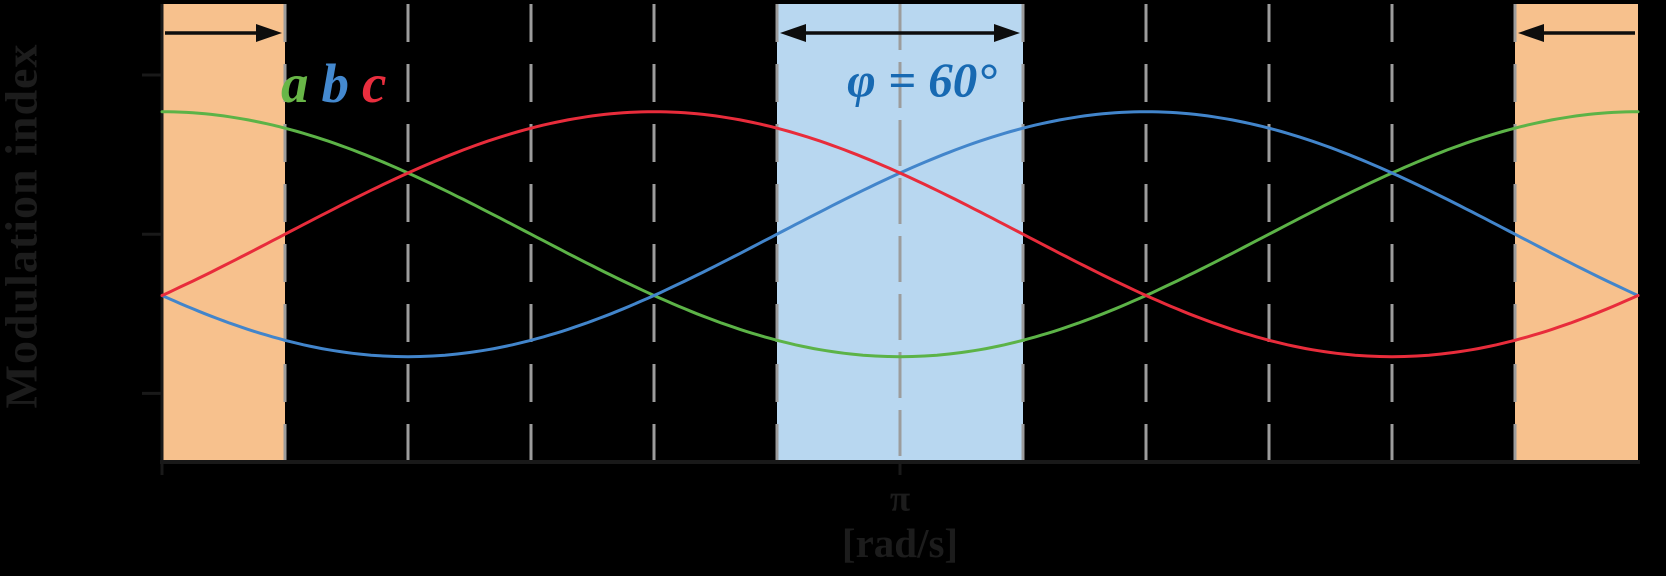 This screenshot has height=576, width=1666. I want to click on band-right-orange, so click(1576, 233).